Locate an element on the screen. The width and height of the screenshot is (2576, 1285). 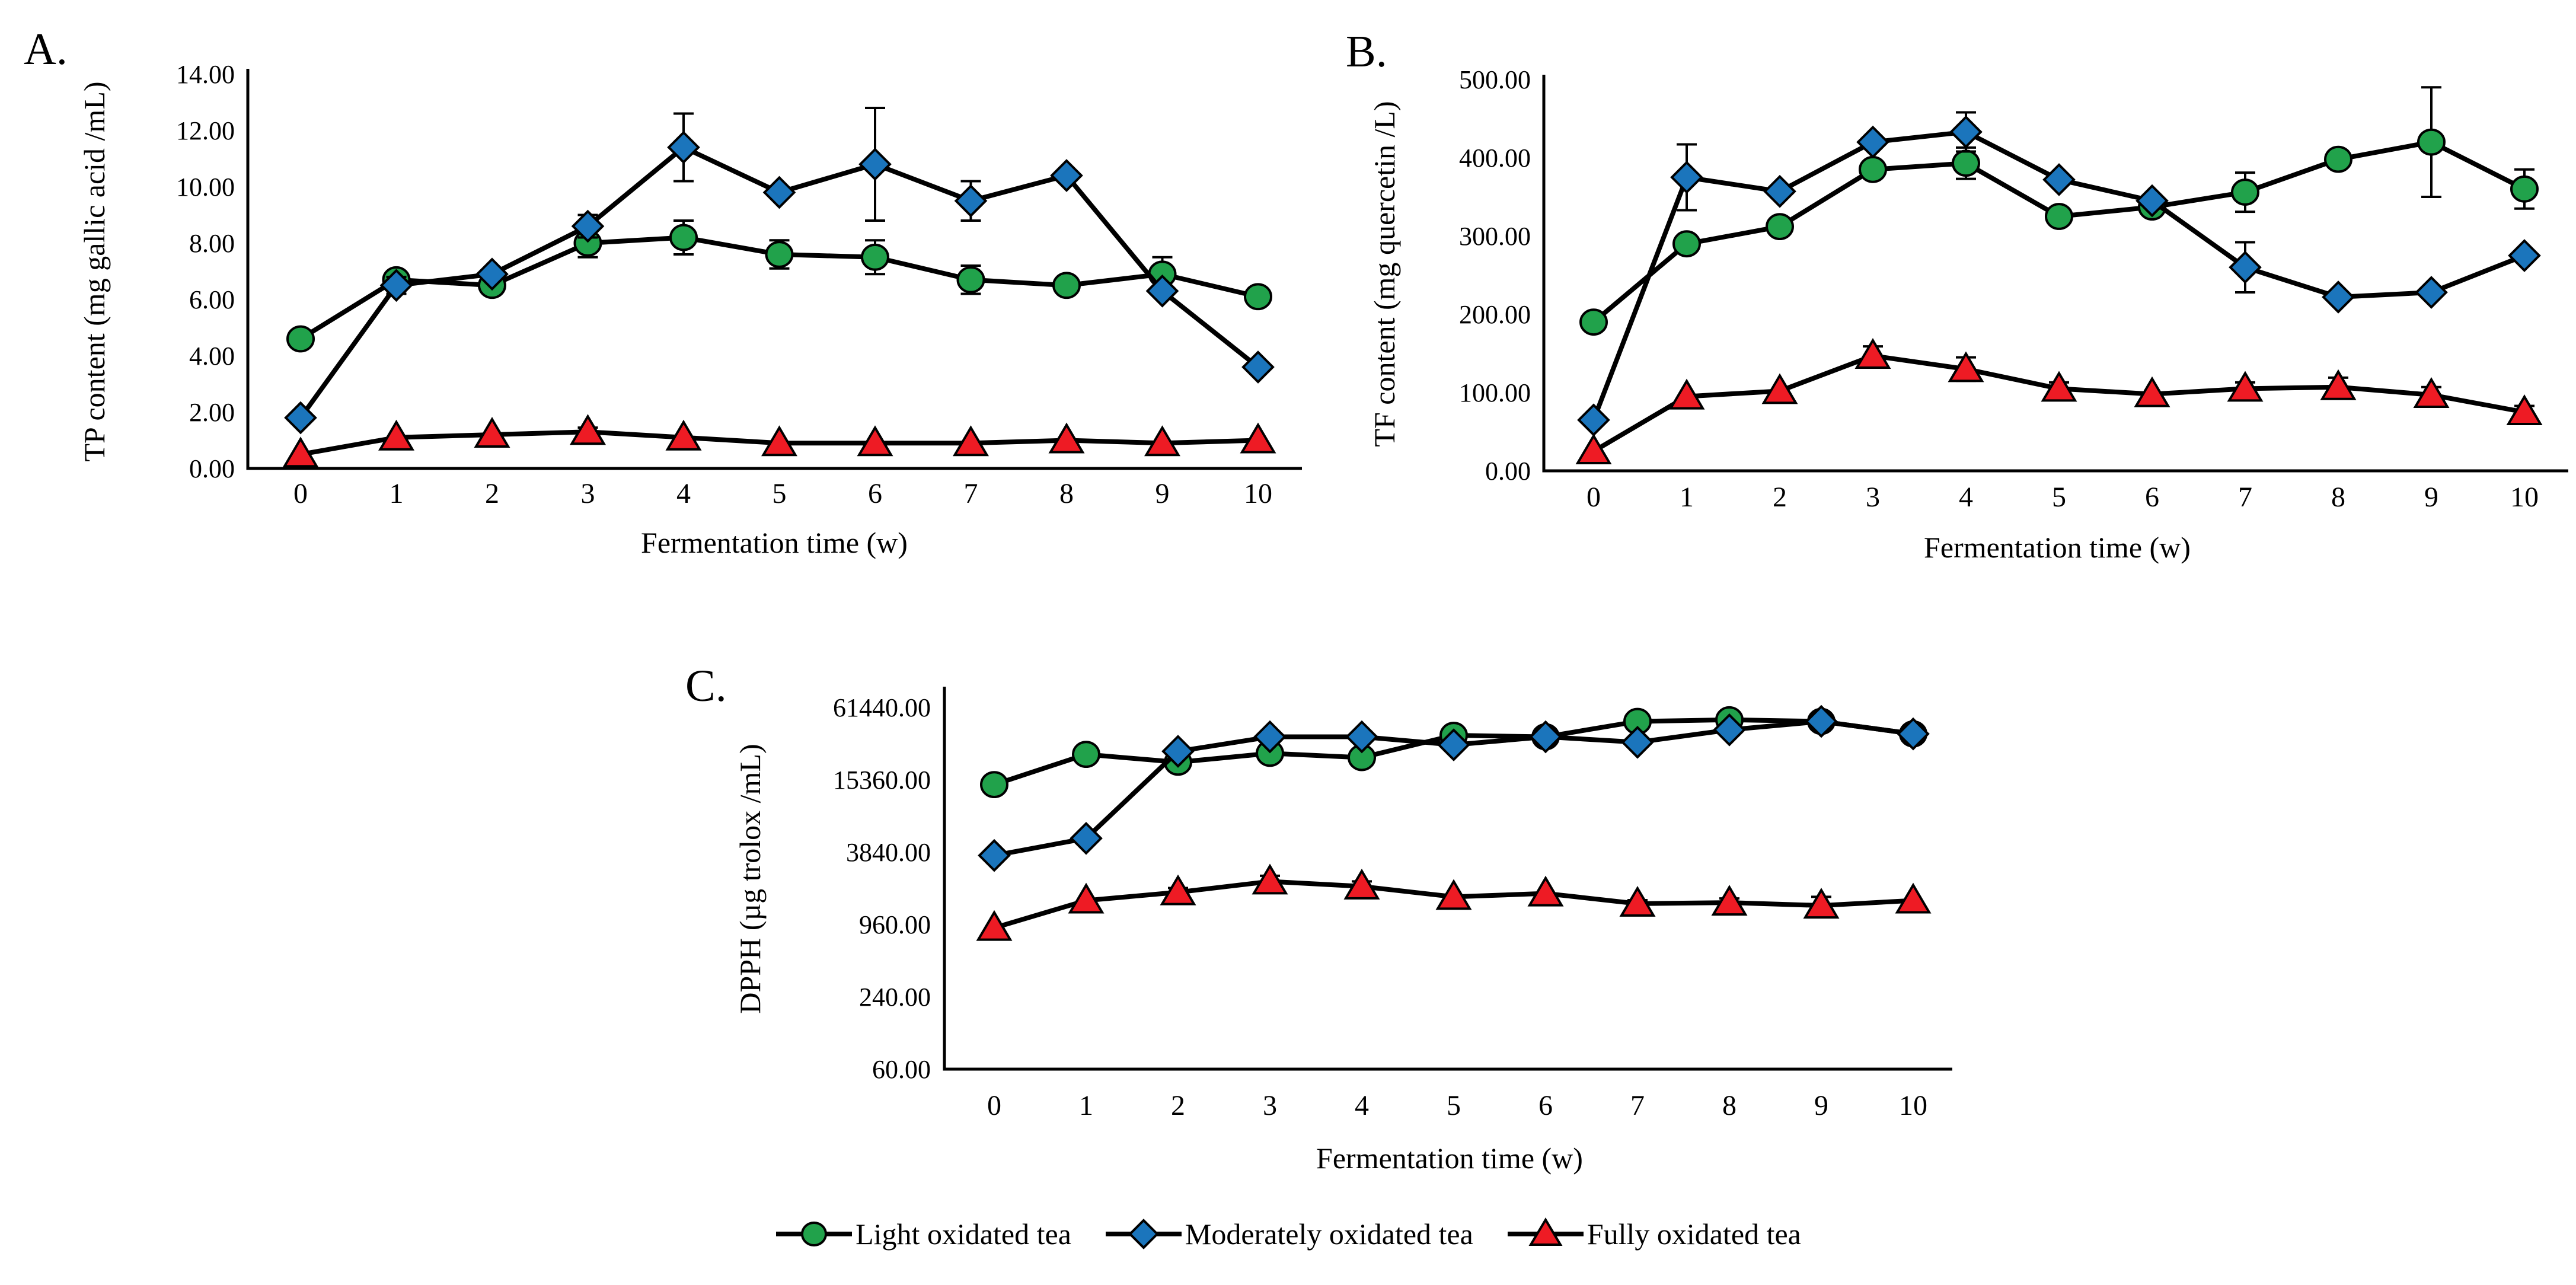
y-tick-label: 15360.00 is located at coordinates (882, 780).